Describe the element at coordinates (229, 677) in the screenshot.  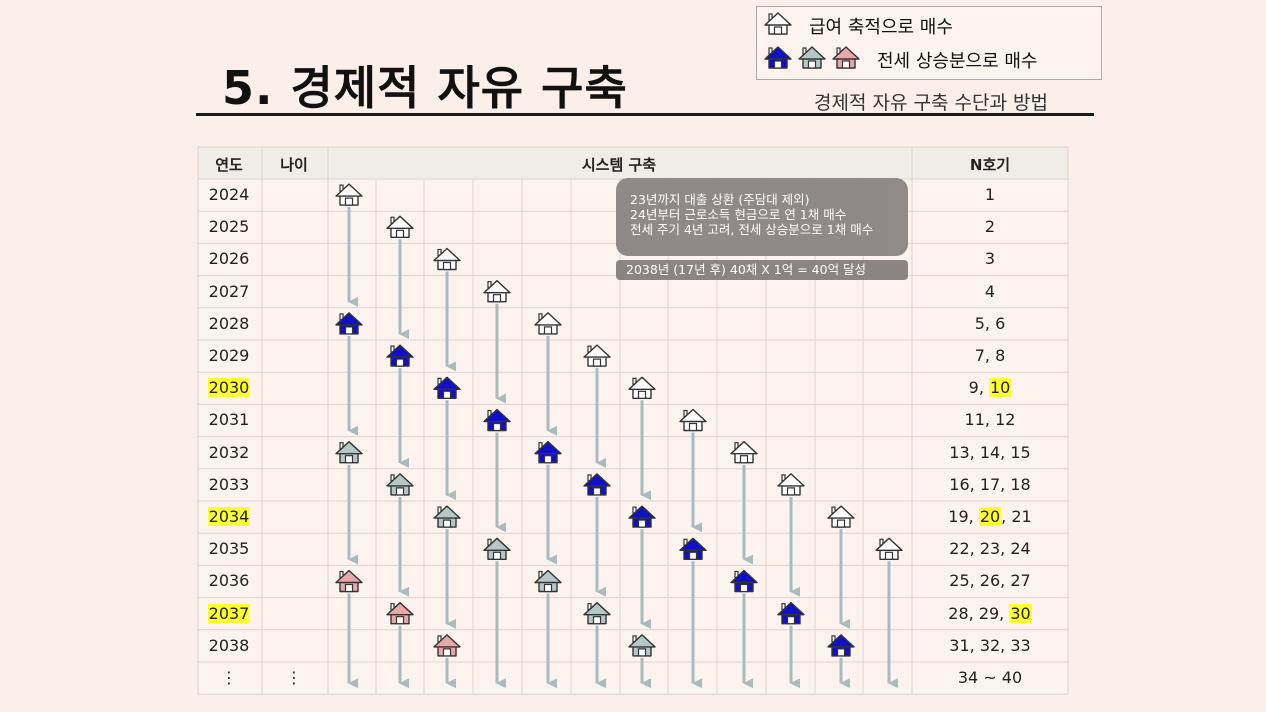
I see `row-year: ⋮` at that location.